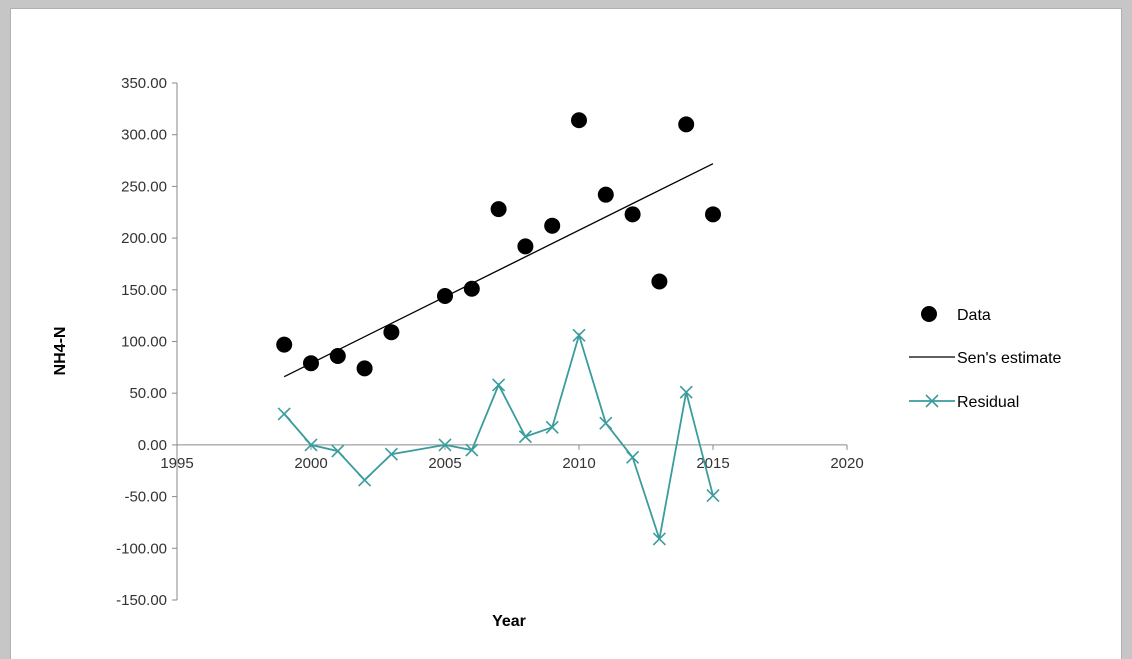 Image resolution: width=1132 pixels, height=659 pixels. What do you see at coordinates (988, 402) in the screenshot?
I see `legend-label: Residual` at bounding box center [988, 402].